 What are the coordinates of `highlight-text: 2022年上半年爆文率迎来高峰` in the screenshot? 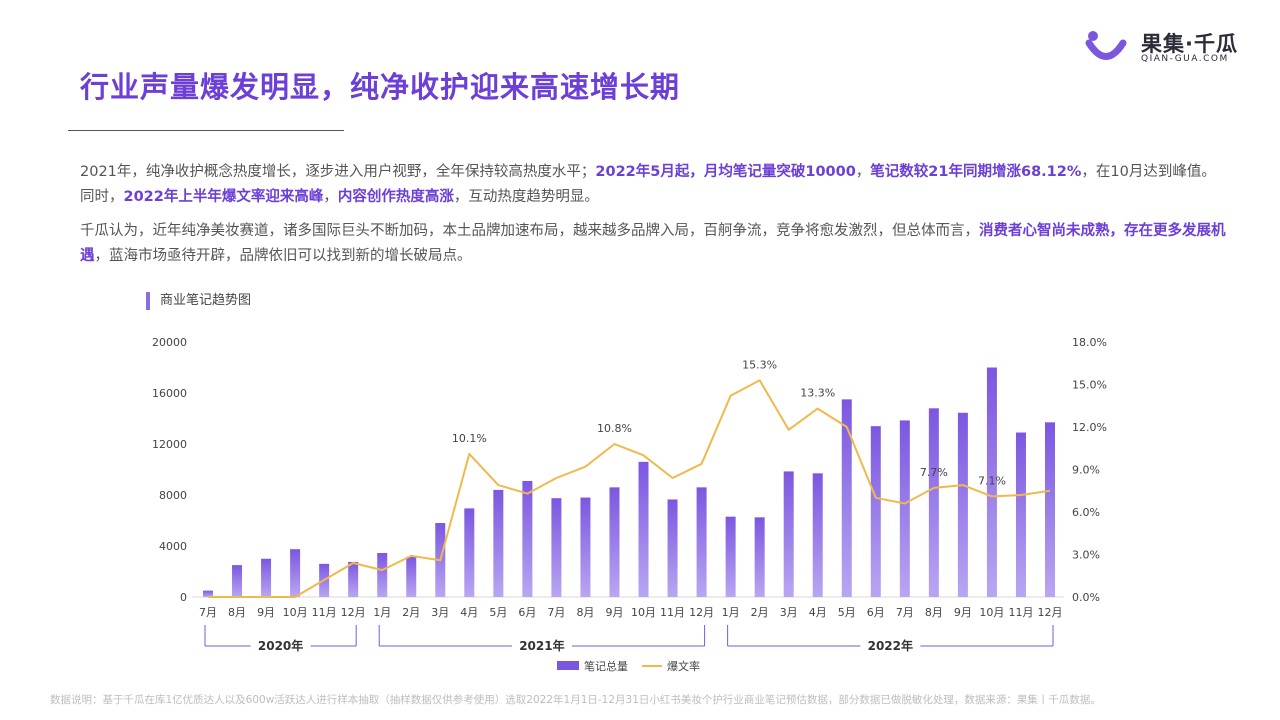 It's located at (223, 197).